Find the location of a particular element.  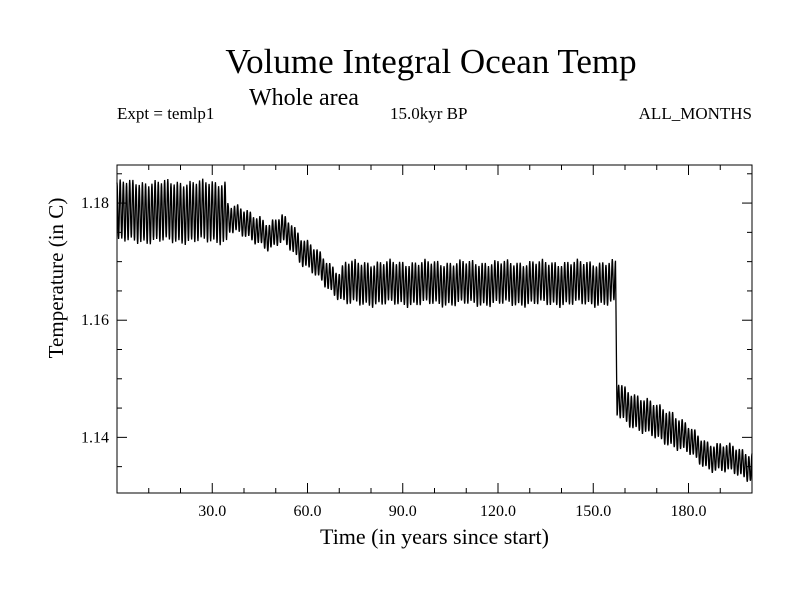

months-label: ALL_MONTHS is located at coordinates (695, 113).